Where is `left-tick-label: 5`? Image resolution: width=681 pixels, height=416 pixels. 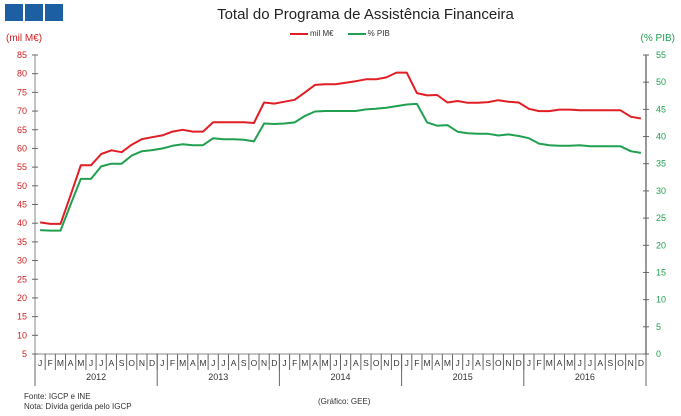
left-tick-label: 5 is located at coordinates (24, 354).